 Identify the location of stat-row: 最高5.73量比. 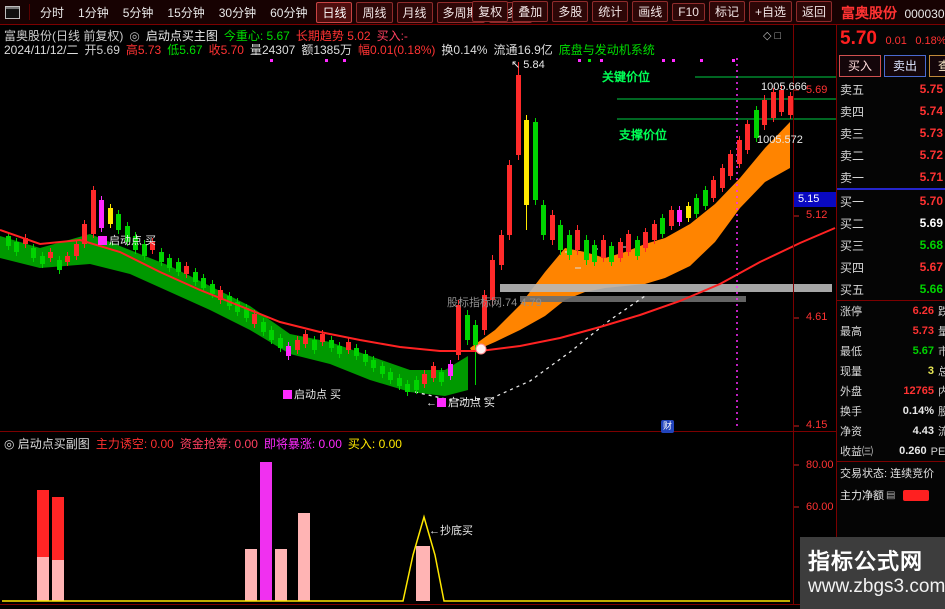
(892, 331).